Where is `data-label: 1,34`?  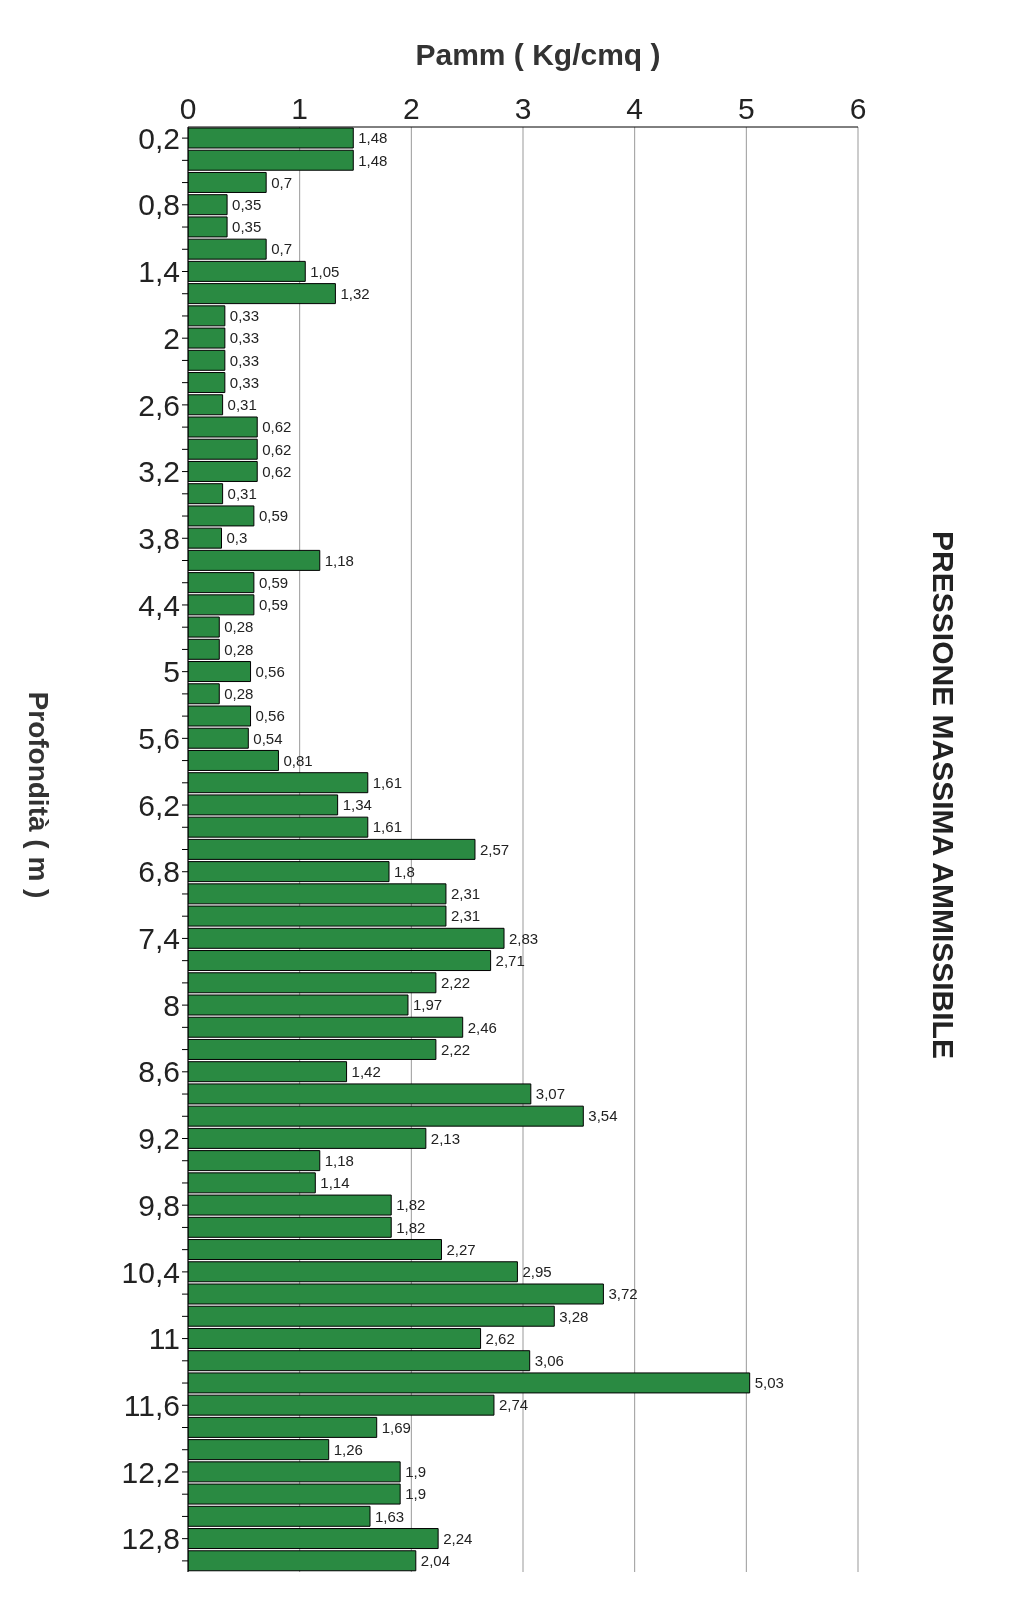
data-label: 1,34 is located at coordinates (357, 805).